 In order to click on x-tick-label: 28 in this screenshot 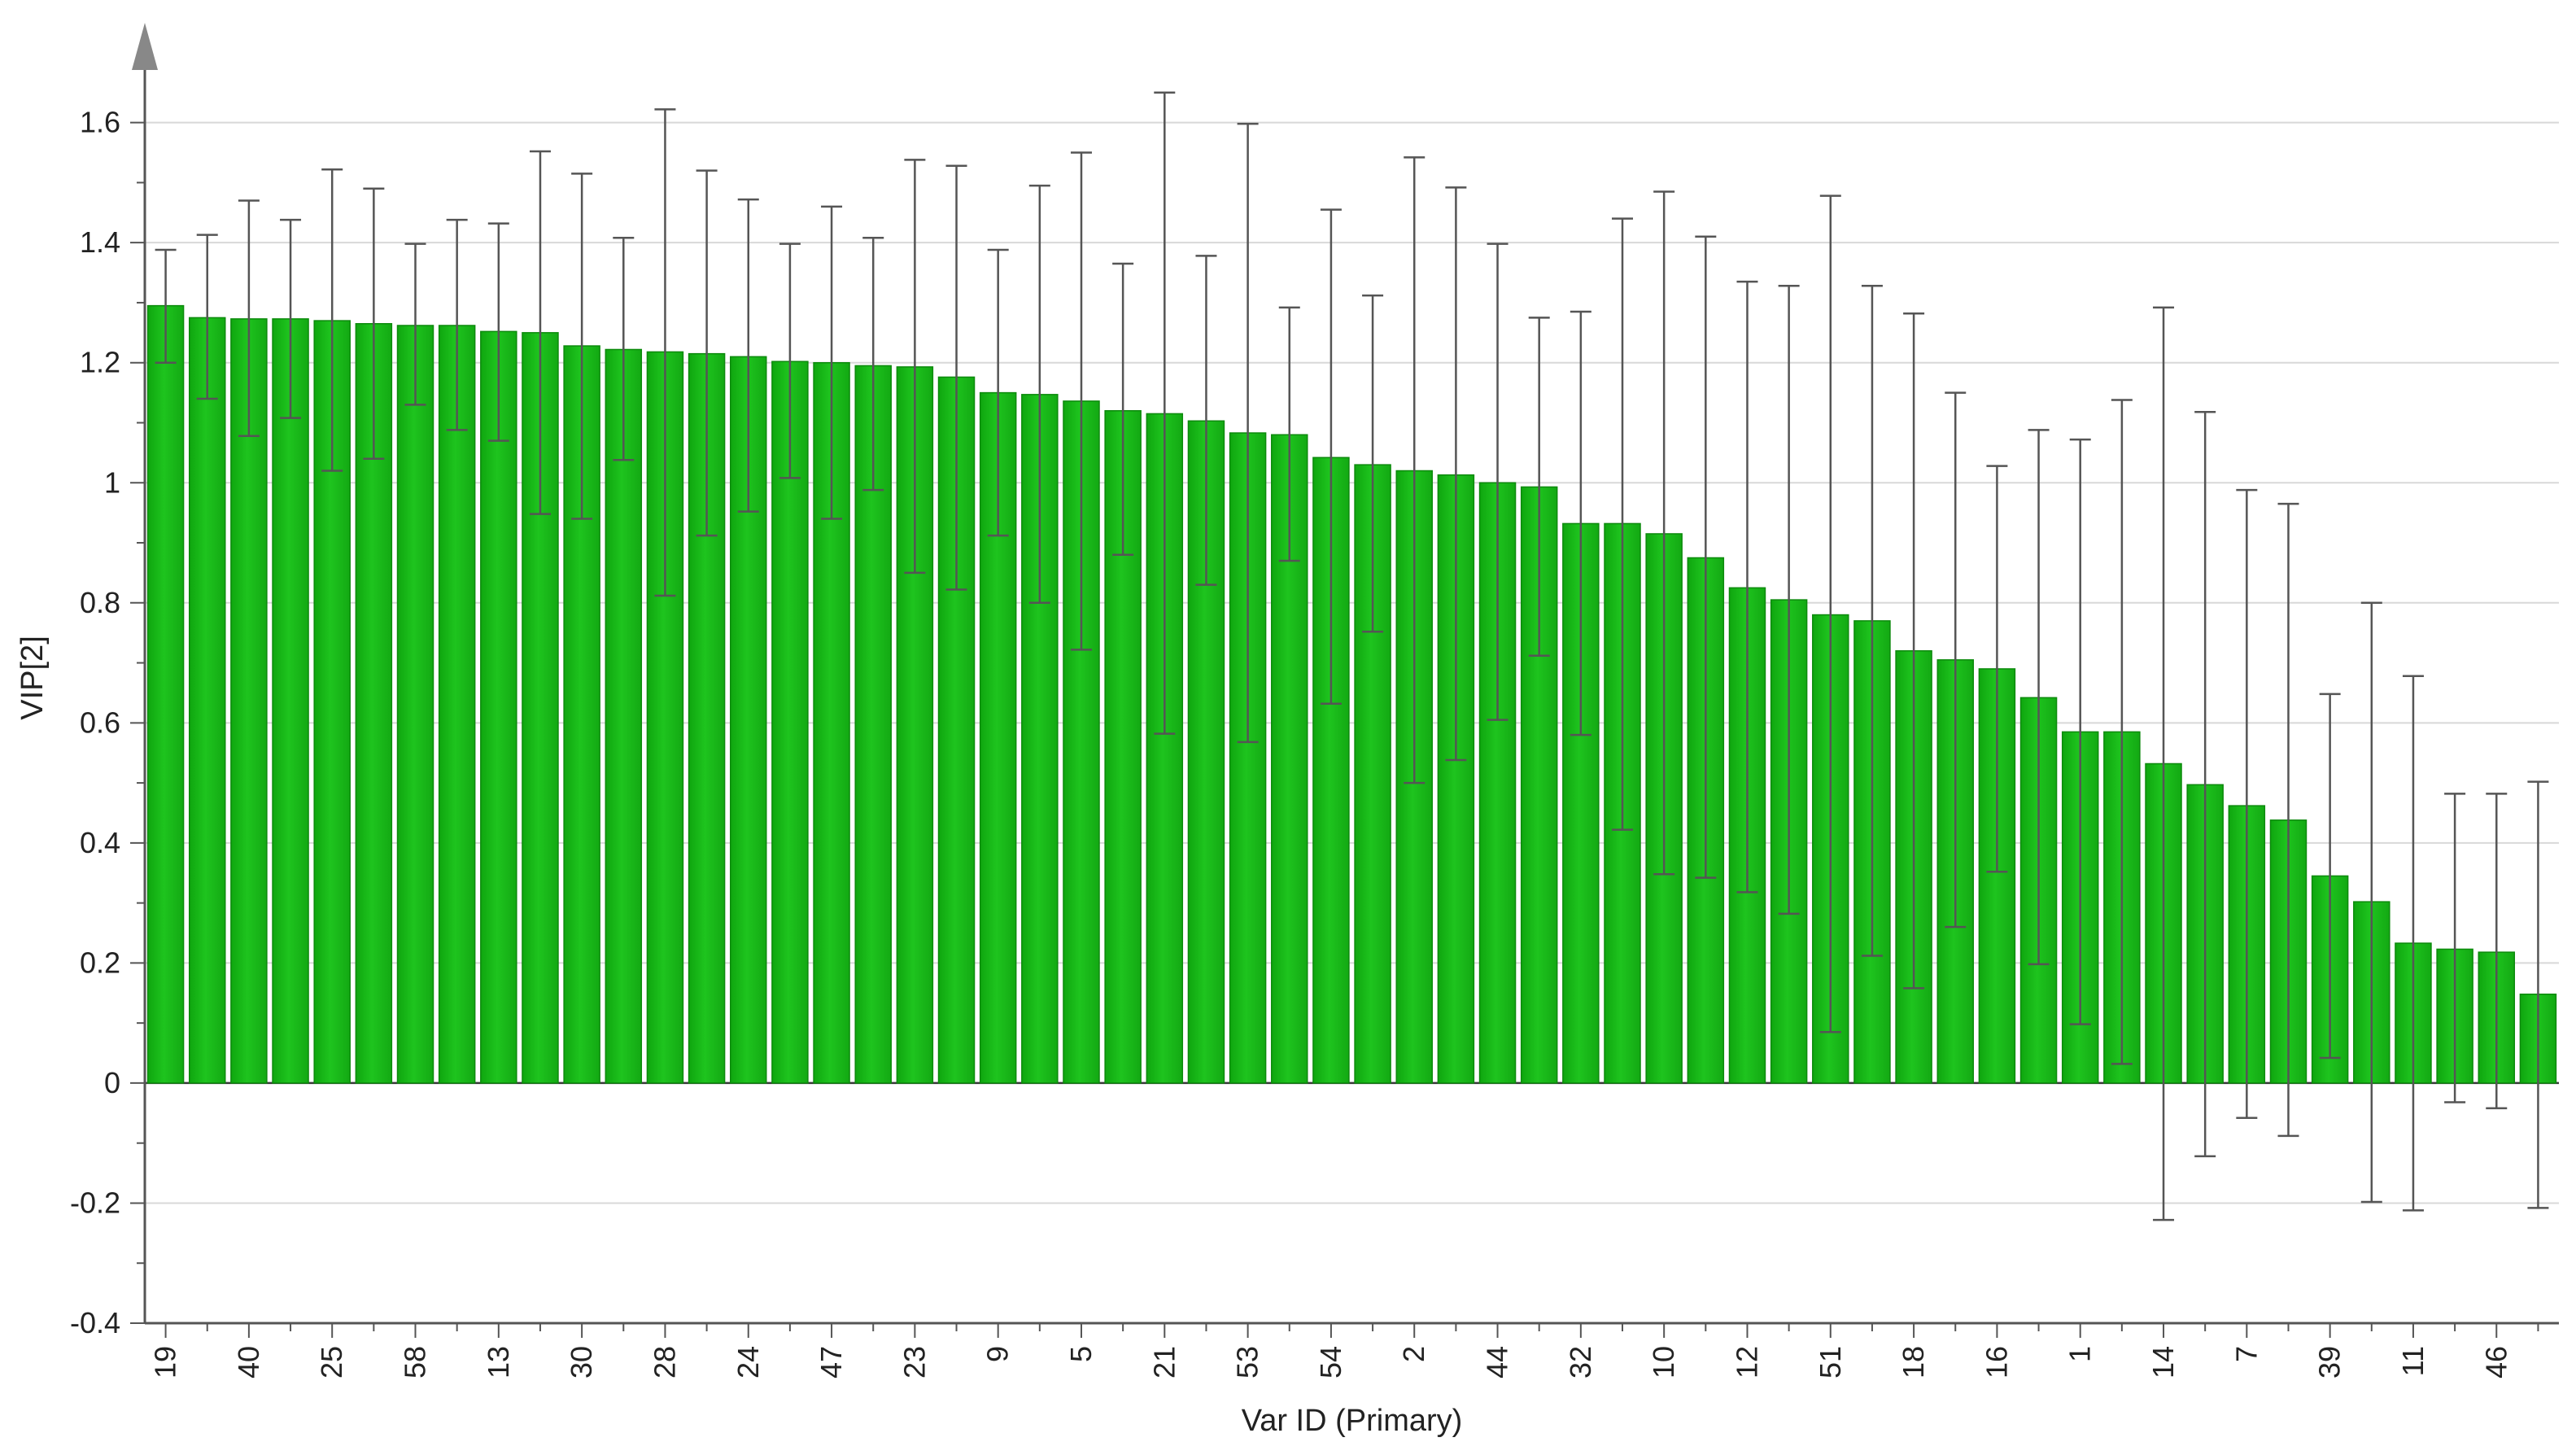, I will do `click(664, 1362)`.